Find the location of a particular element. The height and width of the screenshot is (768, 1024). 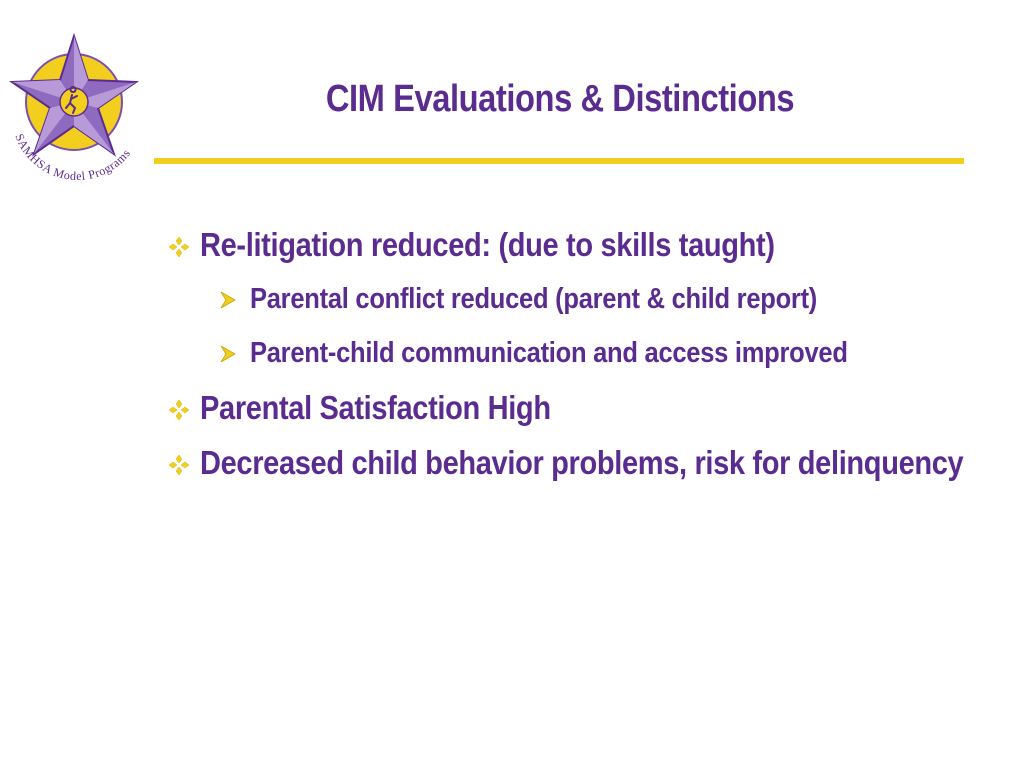

samhsa-logo: SAMHSA Model Programs is located at coordinates (74, 107).